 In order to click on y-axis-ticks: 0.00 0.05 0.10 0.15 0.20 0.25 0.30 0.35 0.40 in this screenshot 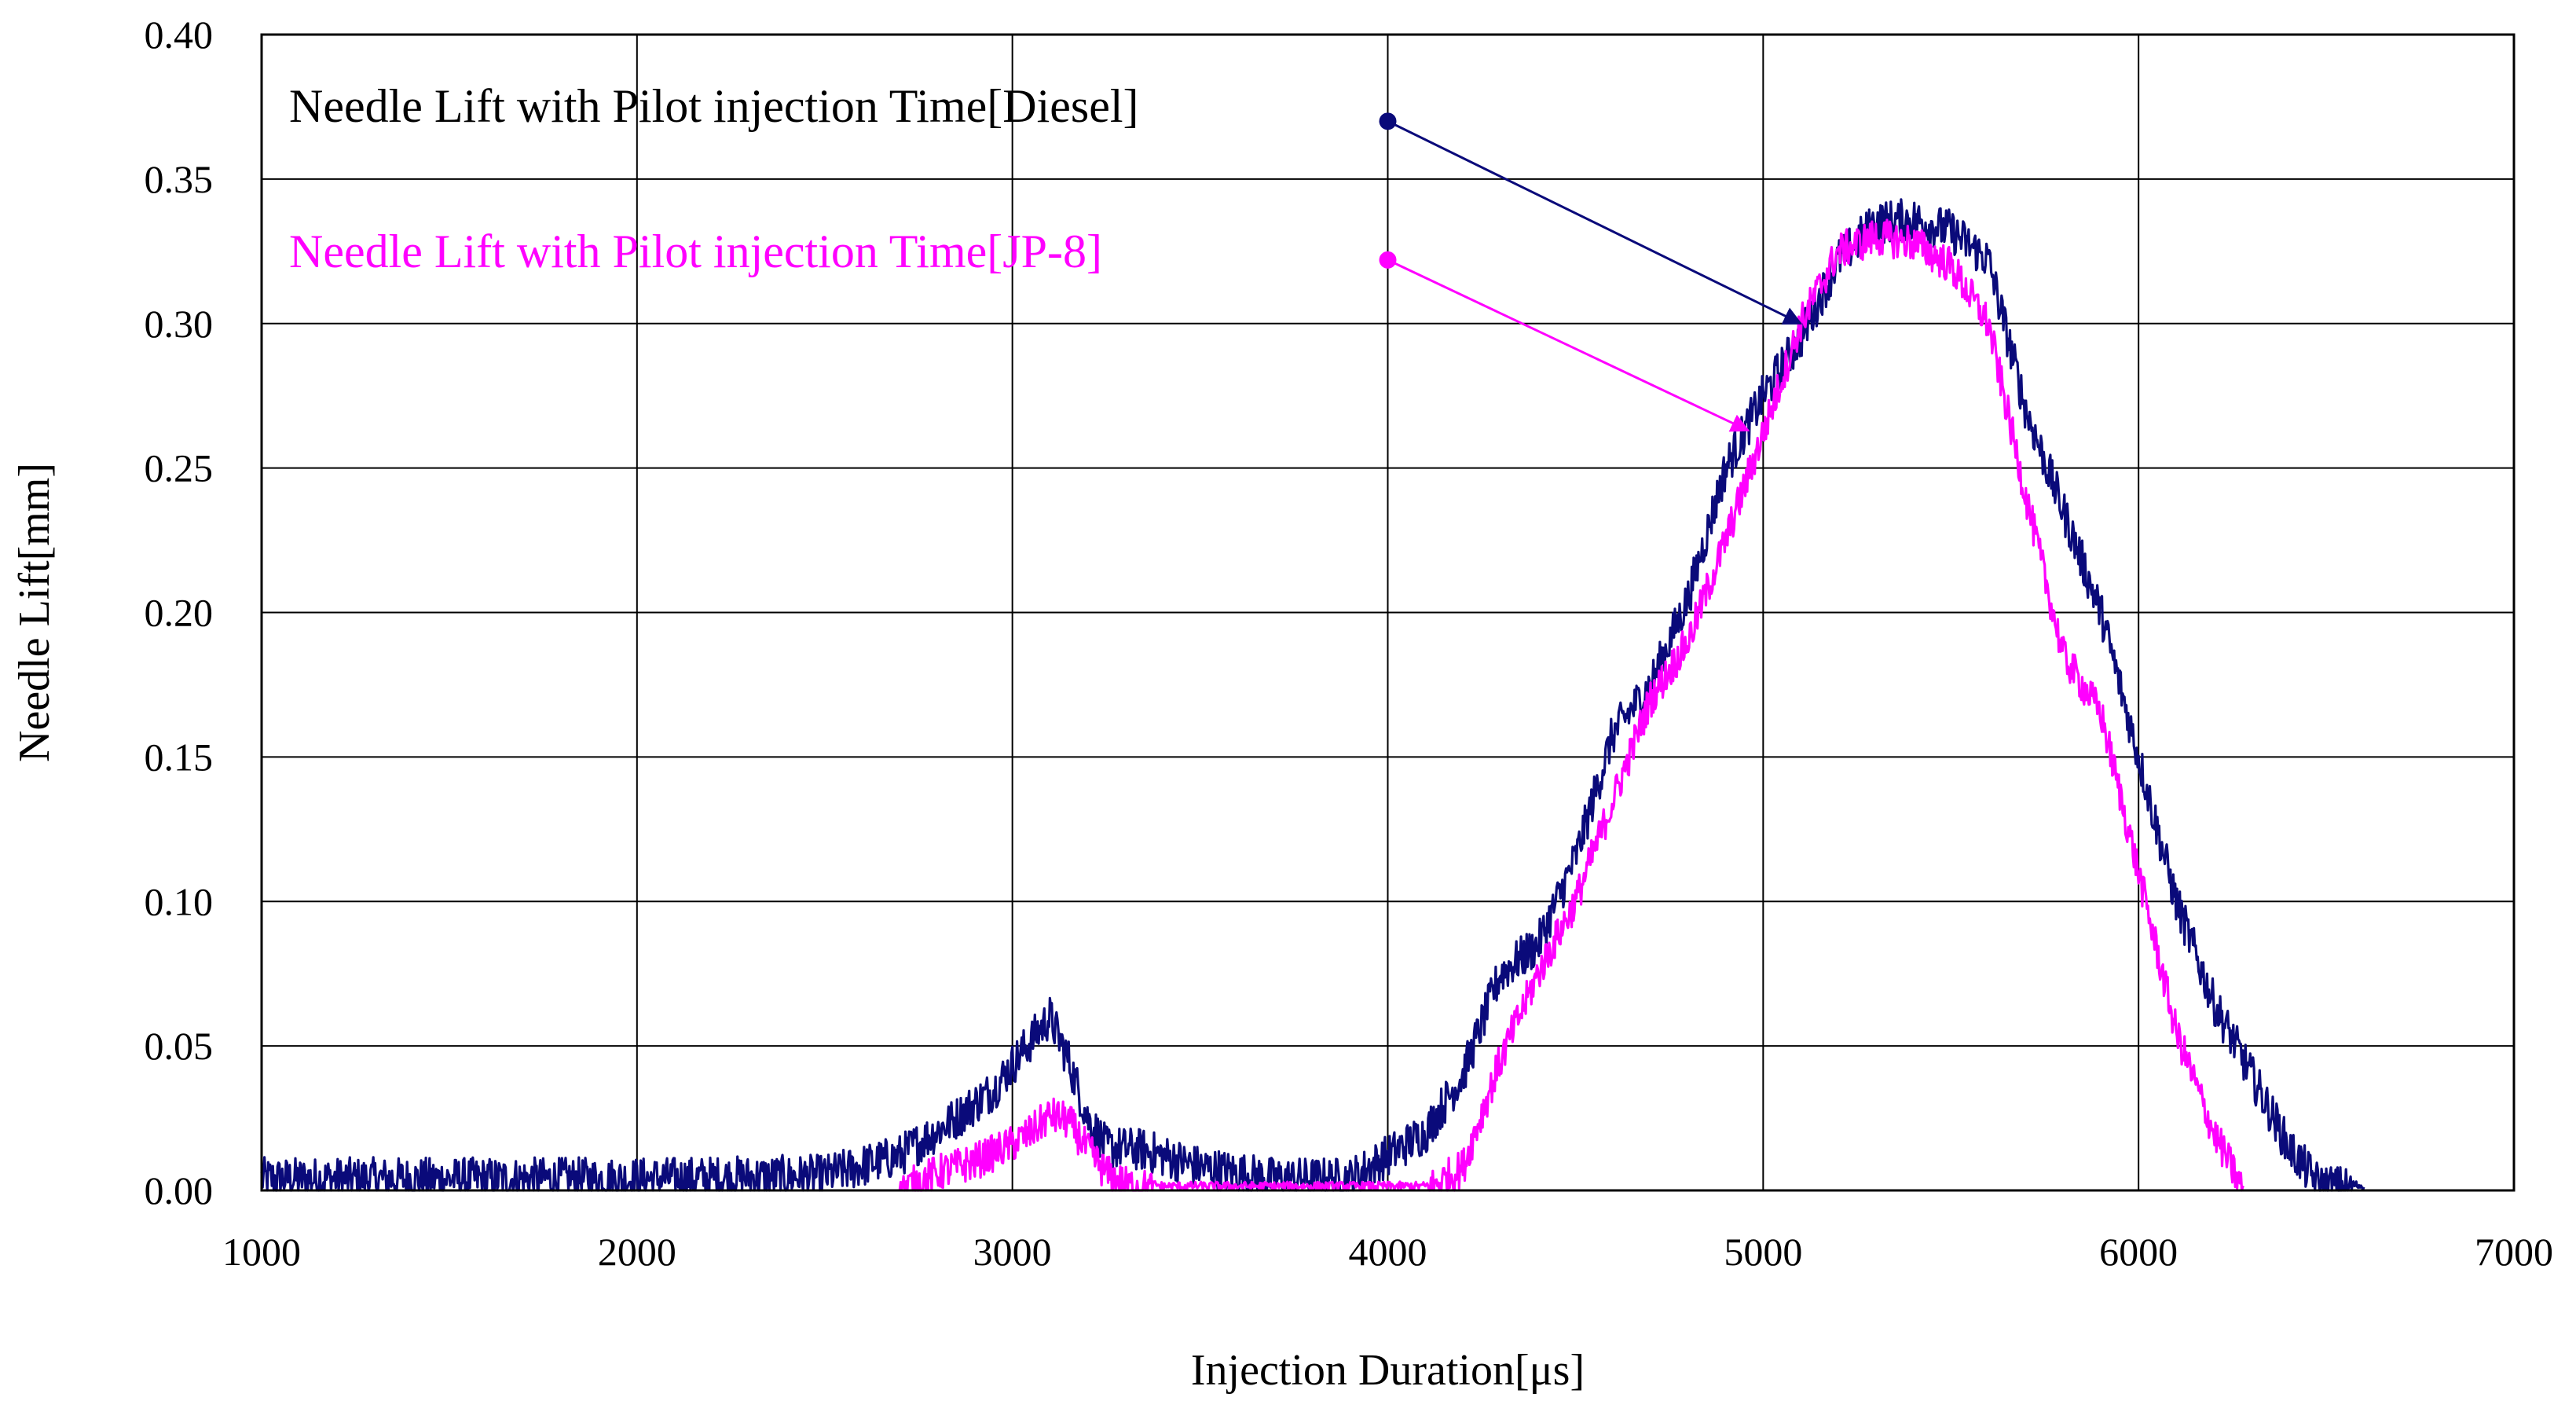, I will do `click(179, 612)`.